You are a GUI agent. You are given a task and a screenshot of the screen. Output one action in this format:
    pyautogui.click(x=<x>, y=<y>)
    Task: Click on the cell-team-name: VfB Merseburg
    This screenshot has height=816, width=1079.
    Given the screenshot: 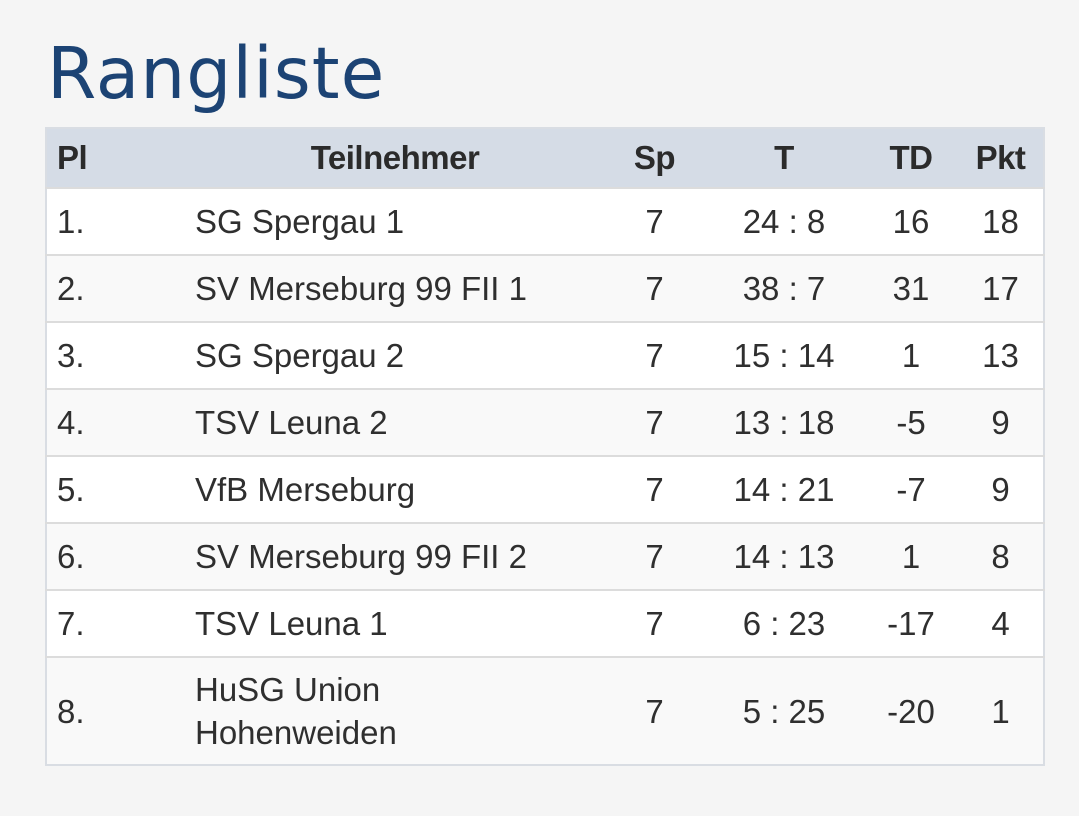 What is the action you would take?
    pyautogui.click(x=395, y=489)
    